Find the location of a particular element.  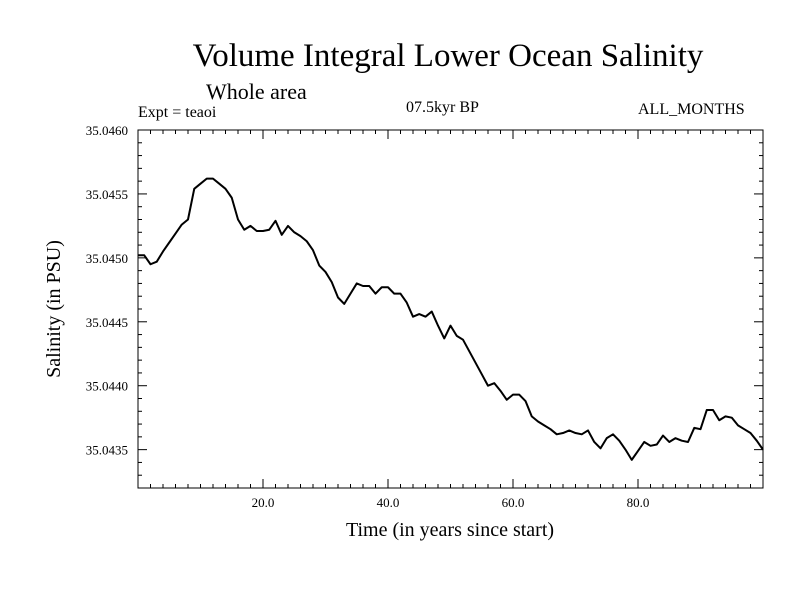

x-tick-labels: 20.0 40.0 60.0 80.0 is located at coordinates (451, 502).